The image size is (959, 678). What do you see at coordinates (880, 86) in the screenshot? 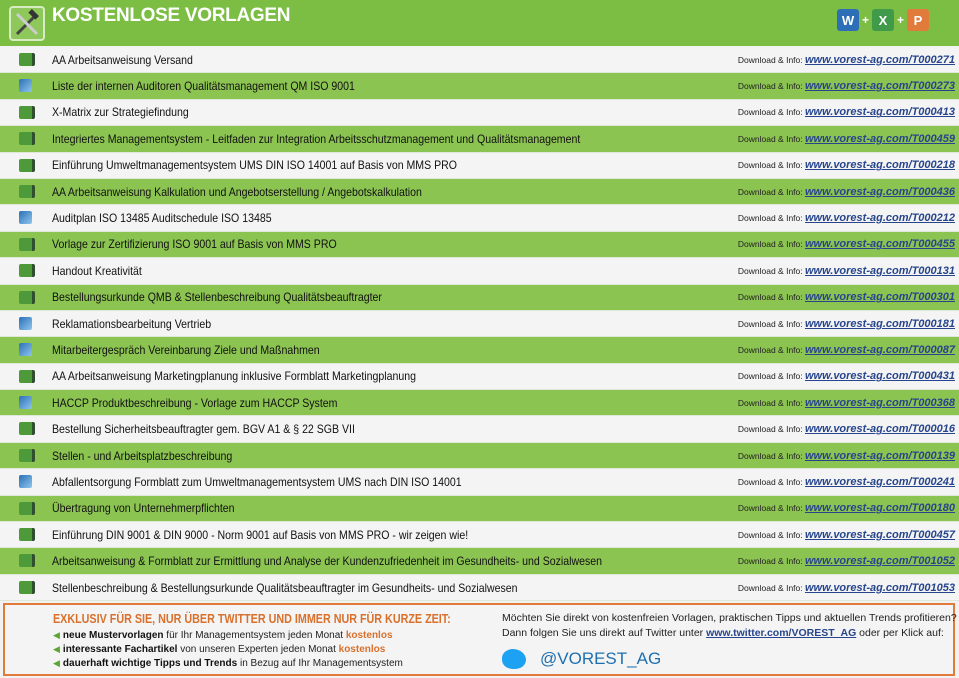
I see `download-link: www.vorest-ag.com/T000273` at bounding box center [880, 86].